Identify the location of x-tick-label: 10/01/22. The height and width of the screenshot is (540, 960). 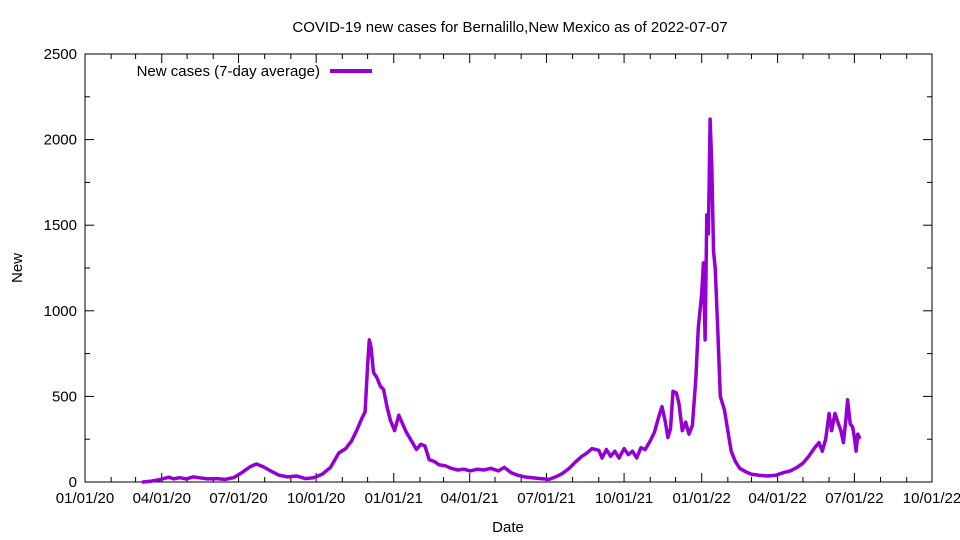
(931, 498).